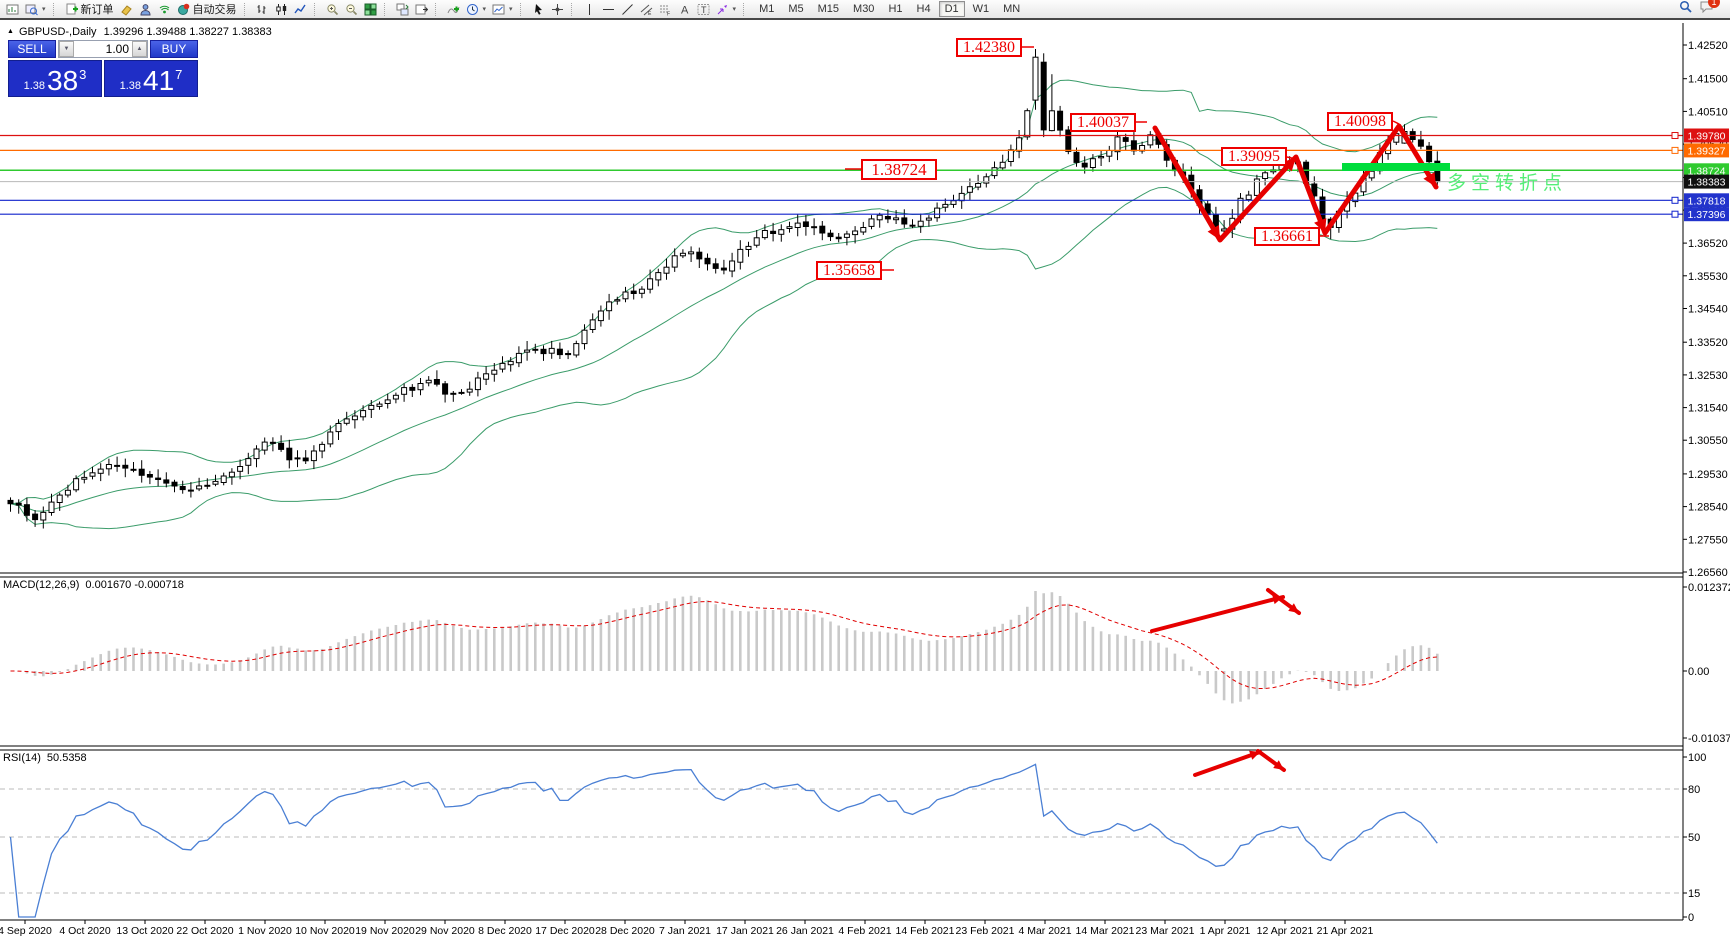 The image size is (1730, 938). Describe the element at coordinates (1295, 183) in the screenshot. I see `trend-zigzag-arrows` at that location.